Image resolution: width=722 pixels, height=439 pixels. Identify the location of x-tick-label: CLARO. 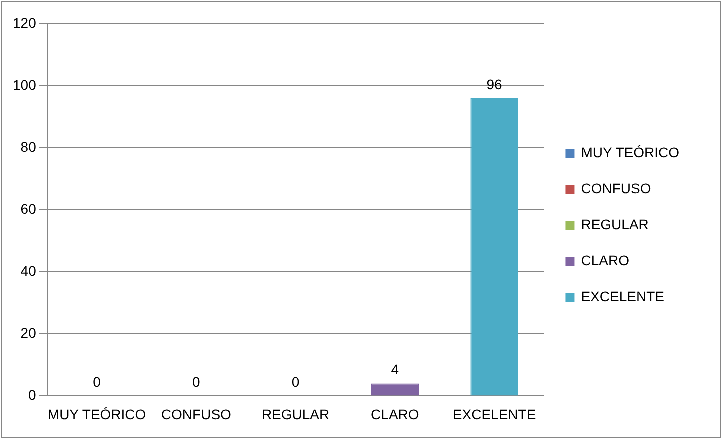
(395, 414).